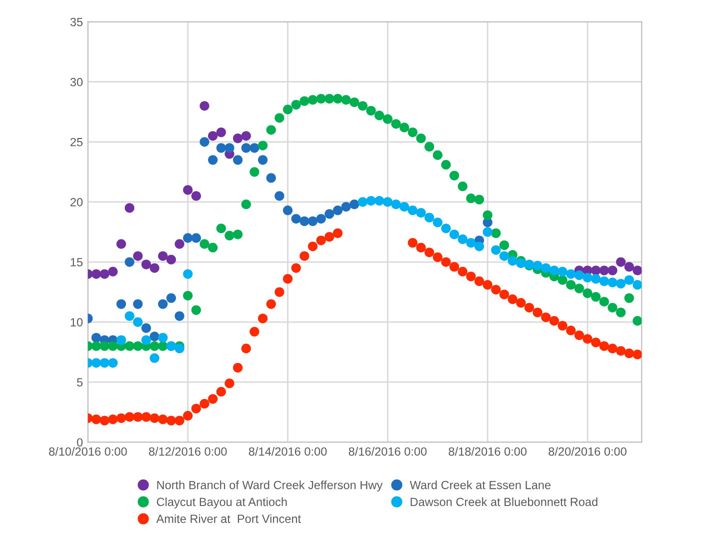 The width and height of the screenshot is (709, 559). What do you see at coordinates (287, 451) in the screenshot?
I see `x-tick-label: 8/14/2016 0:00` at bounding box center [287, 451].